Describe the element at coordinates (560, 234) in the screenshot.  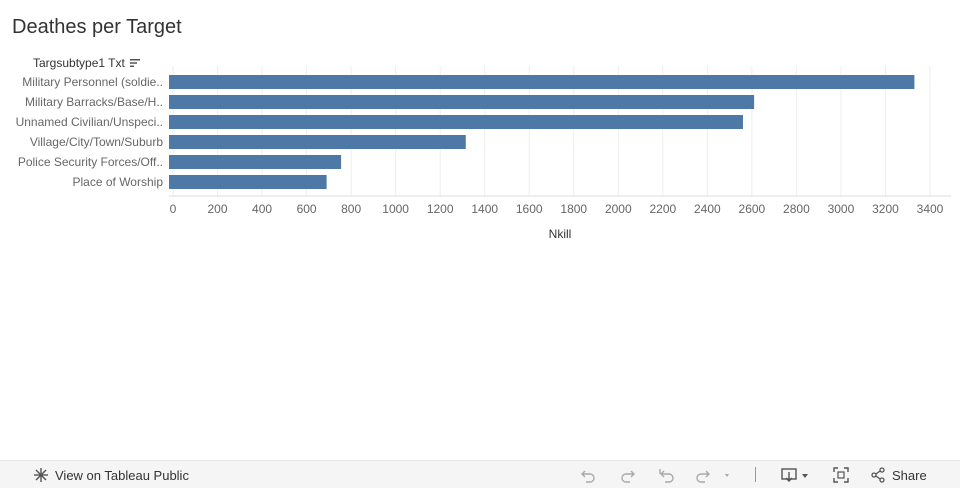
I see `x-axis-title: Nkill` at that location.